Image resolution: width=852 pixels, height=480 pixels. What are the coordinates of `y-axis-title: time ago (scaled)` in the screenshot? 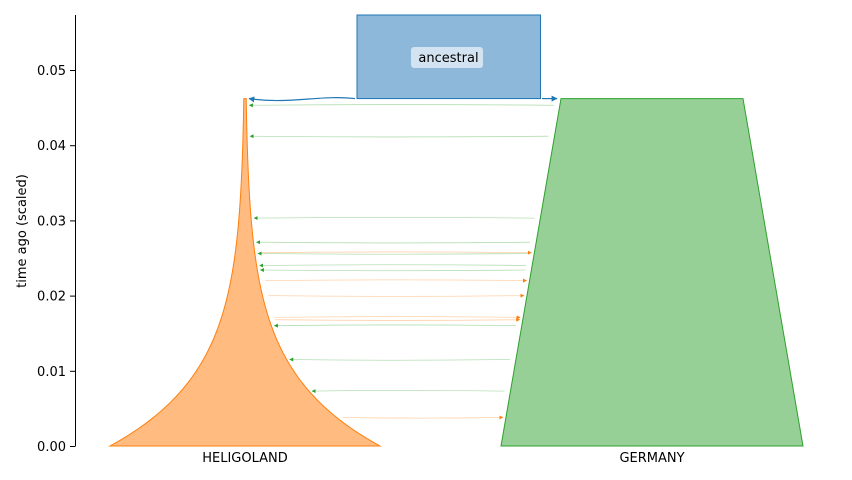 It's located at (22, 231).